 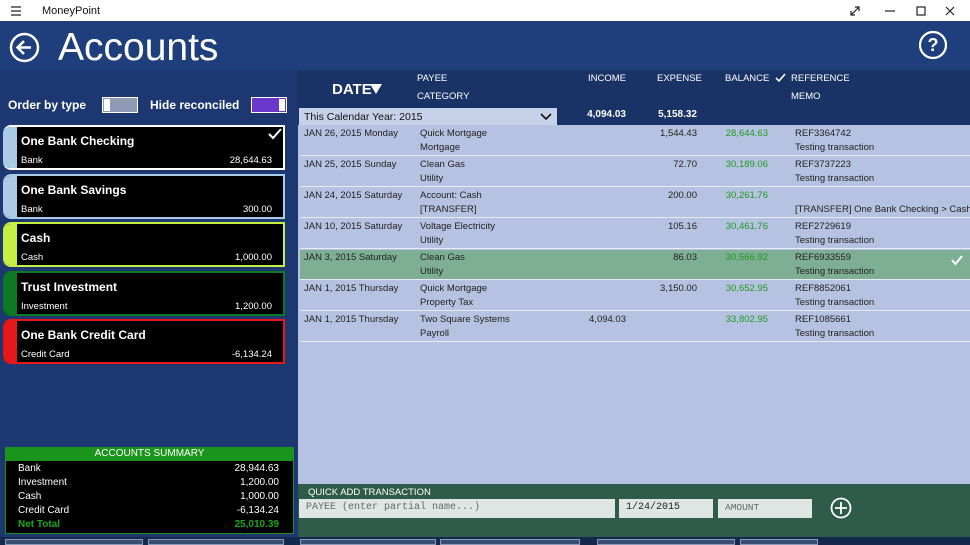 I want to click on account-name: Trust Investment, so click(x=69, y=286).